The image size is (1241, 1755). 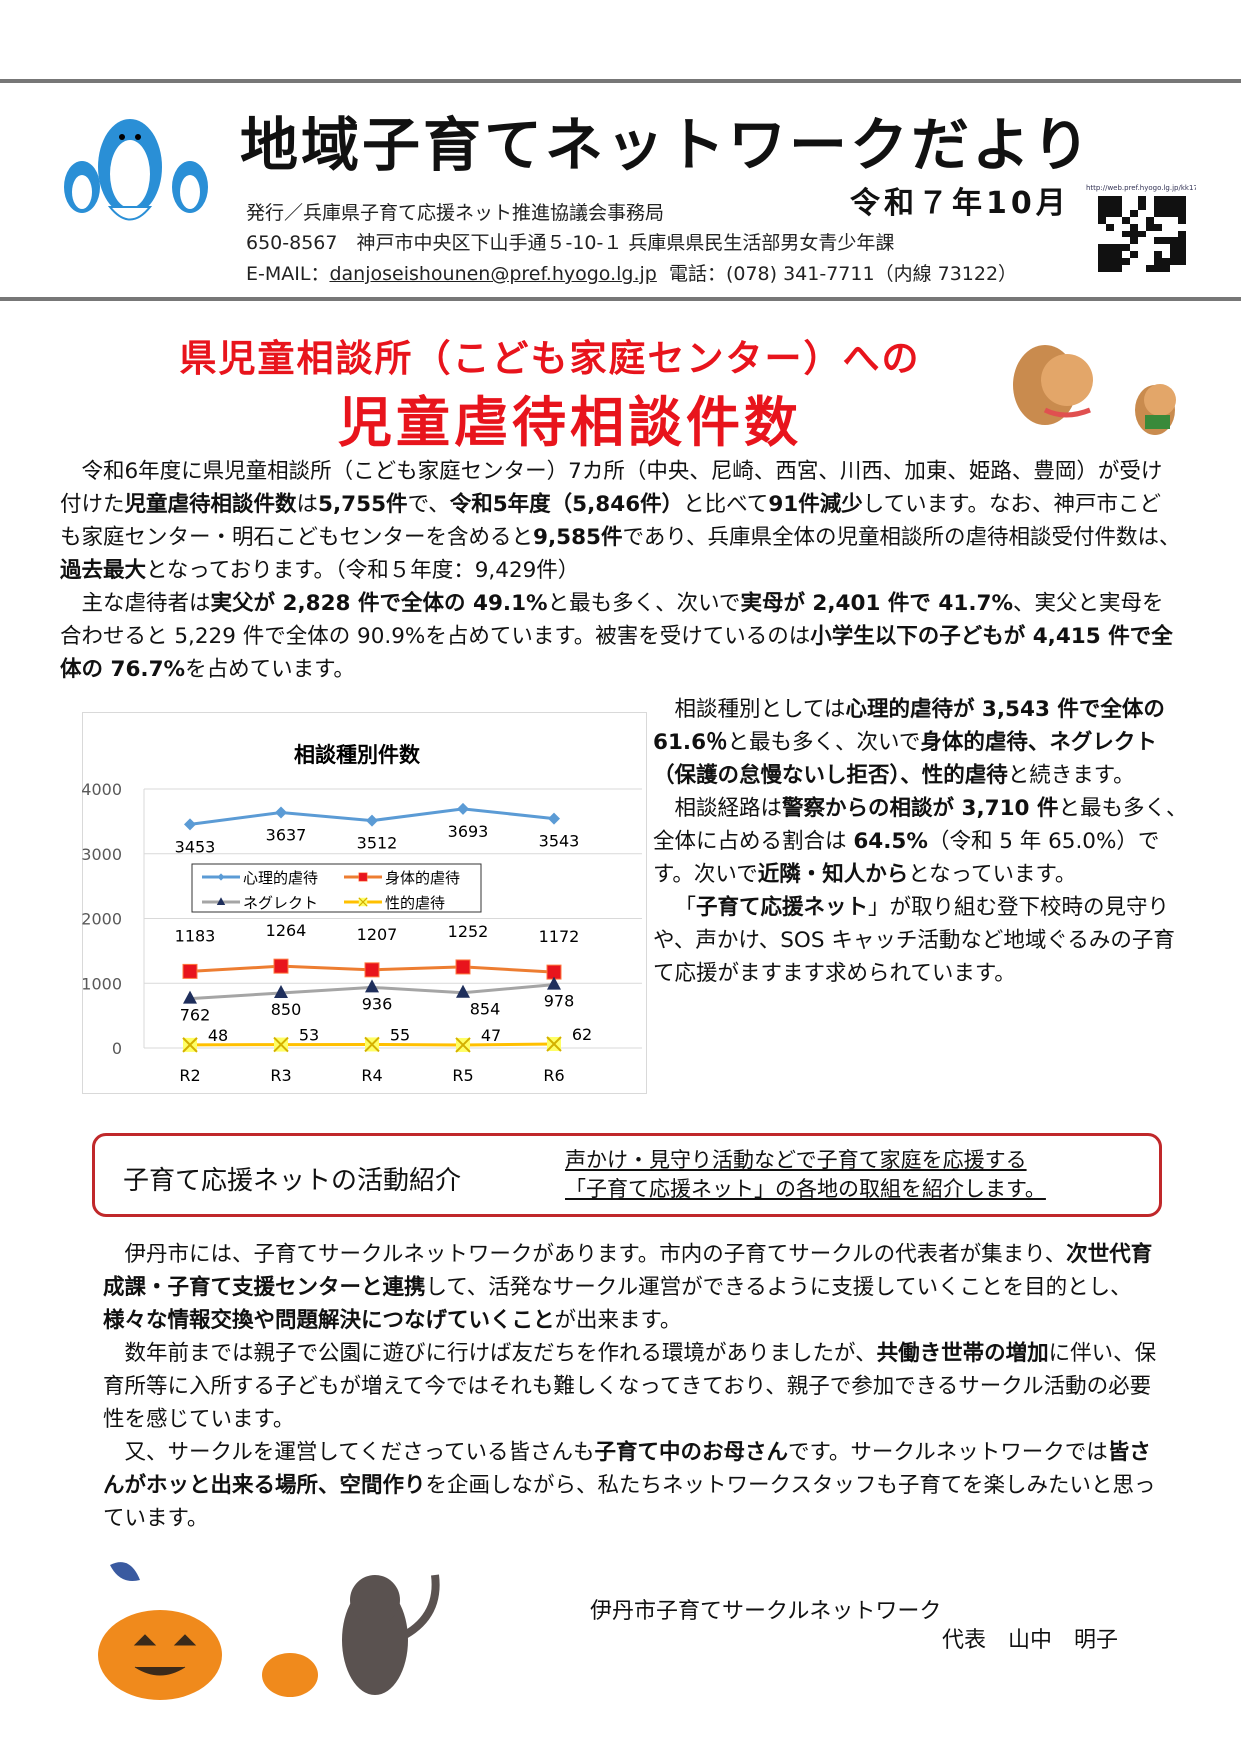 I want to click on text-run: 数年前までは親子で公園に遊びに行けば友だちを作れる環境がありましたが、, so click(x=500, y=1353).